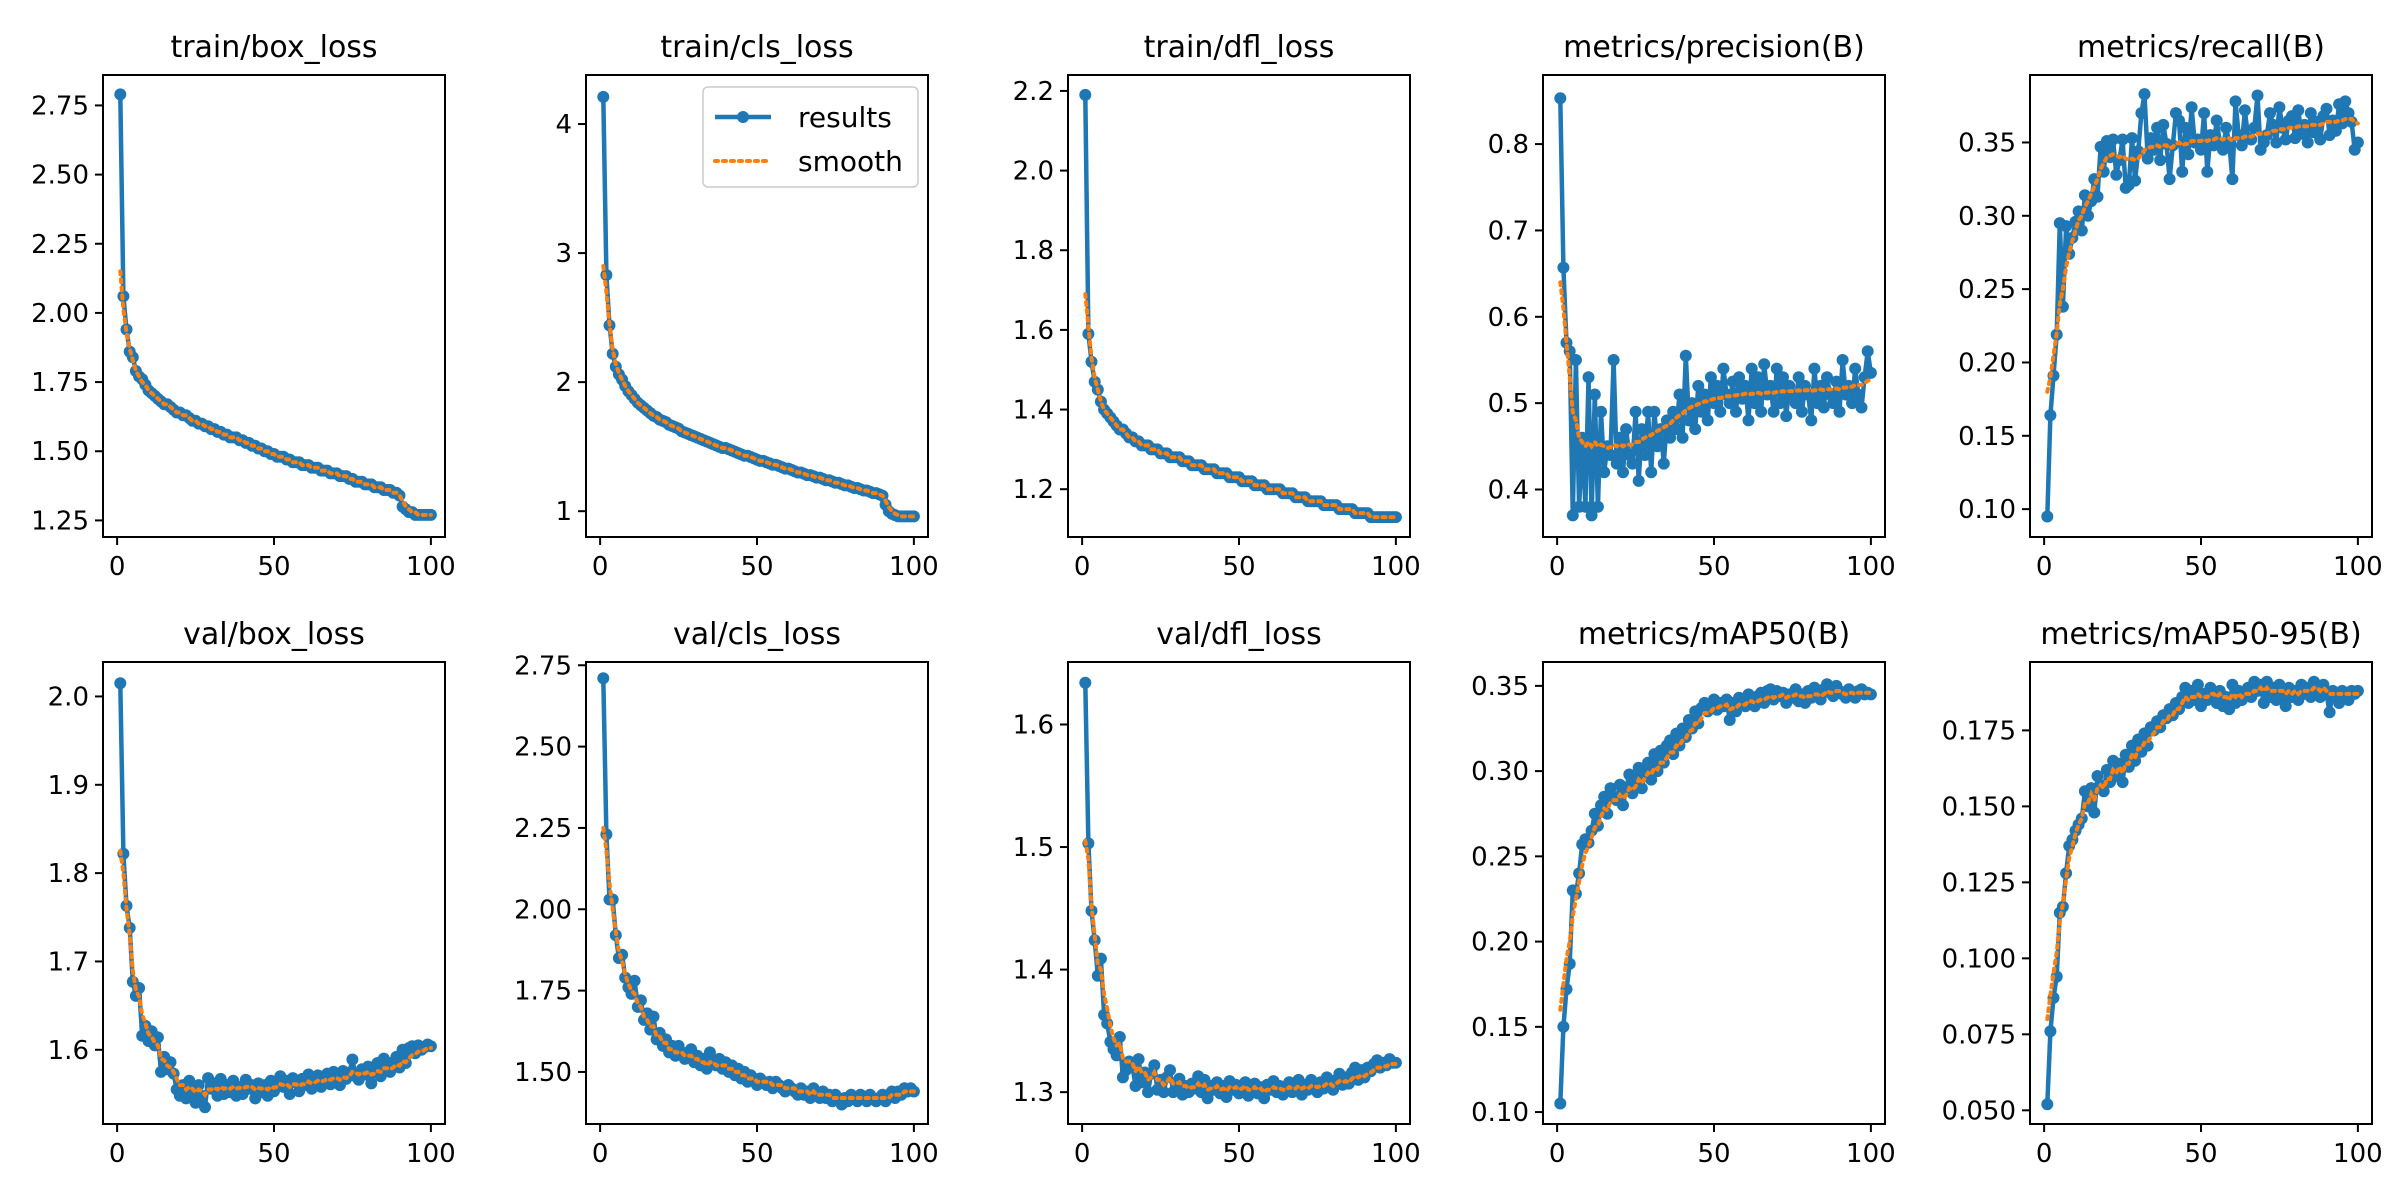  What do you see at coordinates (757, 634) in the screenshot?
I see `chart-title: val/cls_loss` at bounding box center [757, 634].